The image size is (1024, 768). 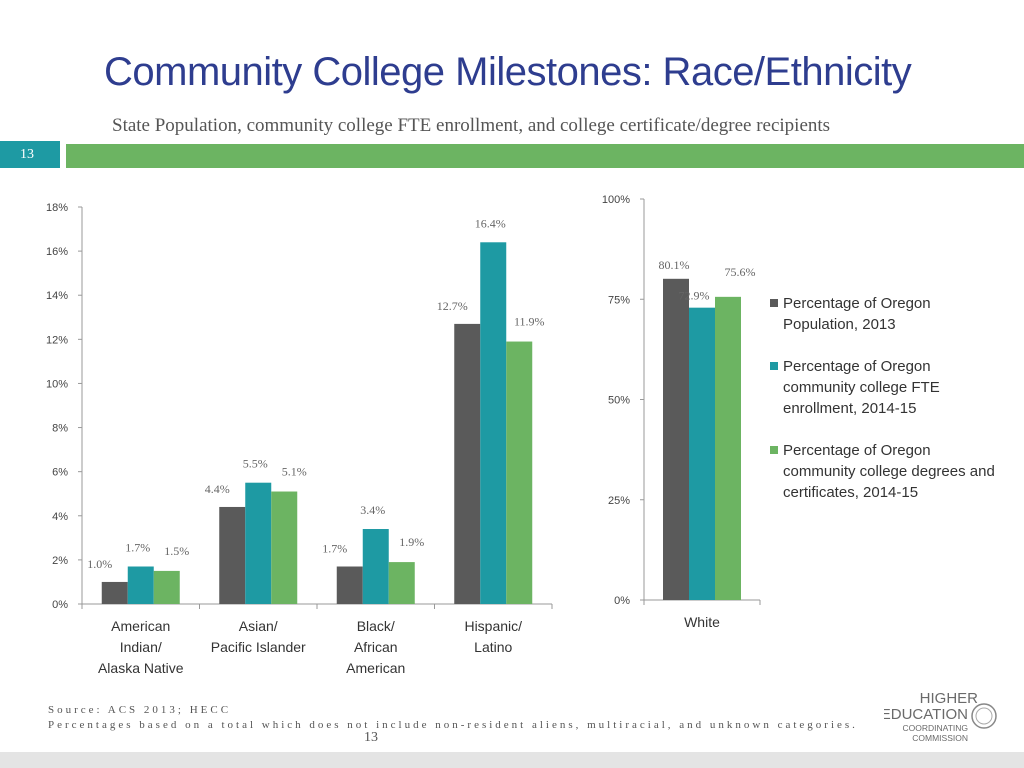 I want to click on y-tick-label: 50%, so click(x=619, y=401).